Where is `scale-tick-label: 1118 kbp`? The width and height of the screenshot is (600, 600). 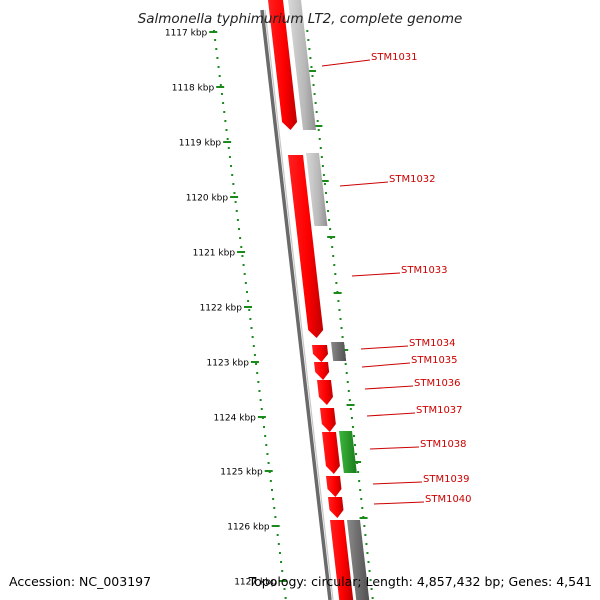 scale-tick-label: 1118 kbp is located at coordinates (193, 89).